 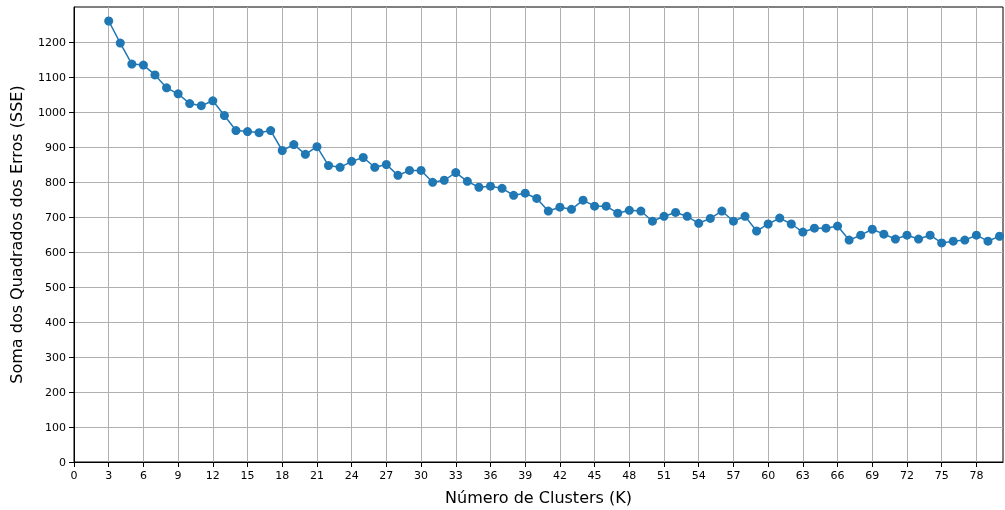 I want to click on x-tick-label: 33, so click(x=455, y=475).